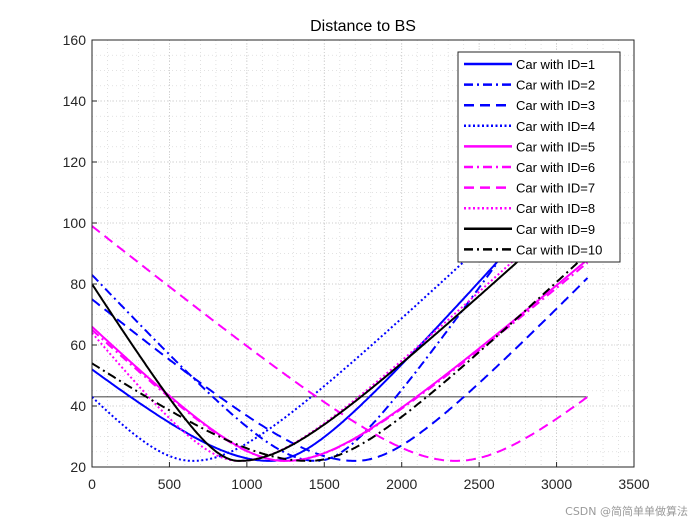  What do you see at coordinates (78, 406) in the screenshot?
I see `y-tick-label: 40` at bounding box center [78, 406].